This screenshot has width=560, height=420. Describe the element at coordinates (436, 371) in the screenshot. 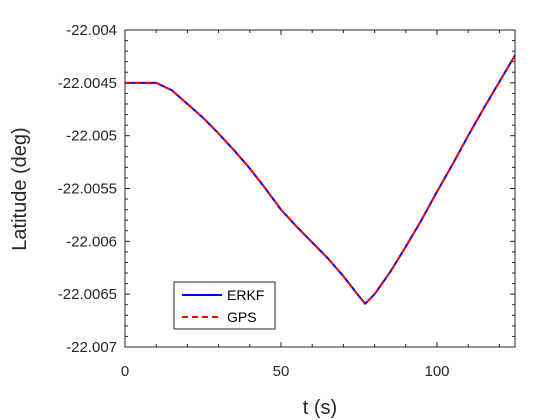

I see `x-tick-label: 100` at that location.